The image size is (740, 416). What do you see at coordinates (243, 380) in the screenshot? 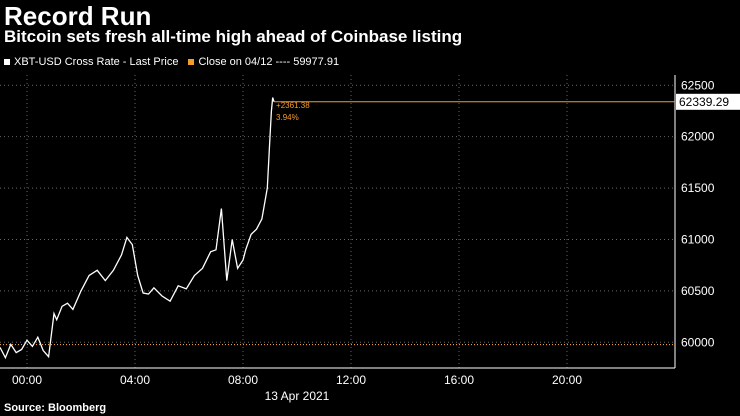
I see `x-tick-label: 08:00` at bounding box center [243, 380].